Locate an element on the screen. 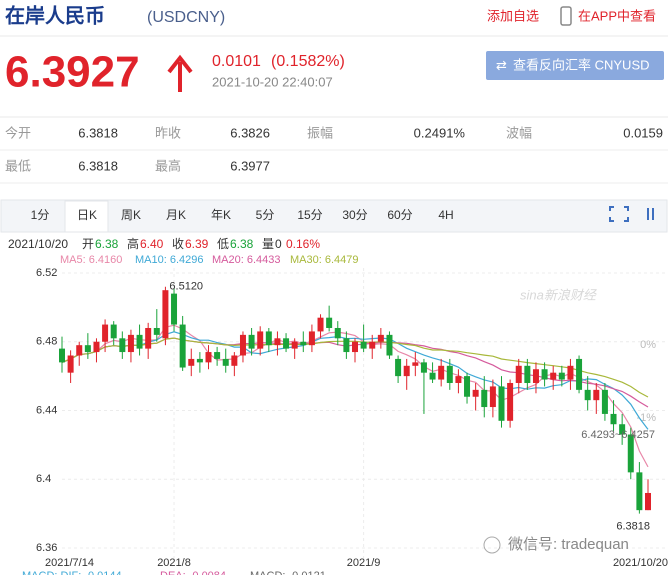 This screenshot has width=668, height=575. tab: 4H is located at coordinates (445, 215).